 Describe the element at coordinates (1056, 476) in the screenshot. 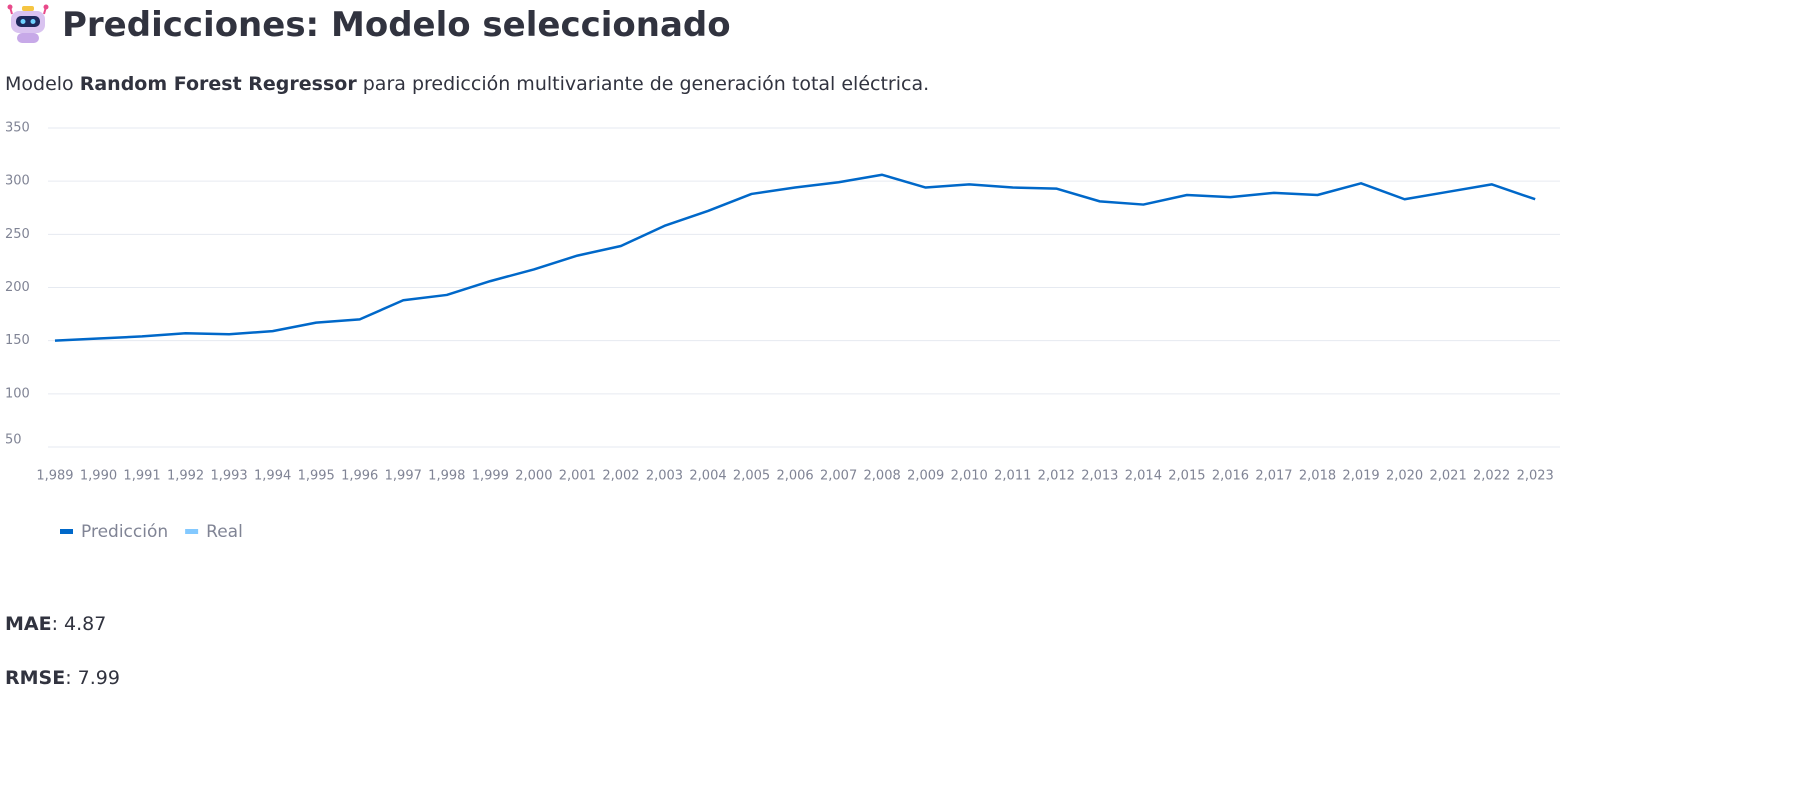

I see `x-tick-label: 2,012` at that location.